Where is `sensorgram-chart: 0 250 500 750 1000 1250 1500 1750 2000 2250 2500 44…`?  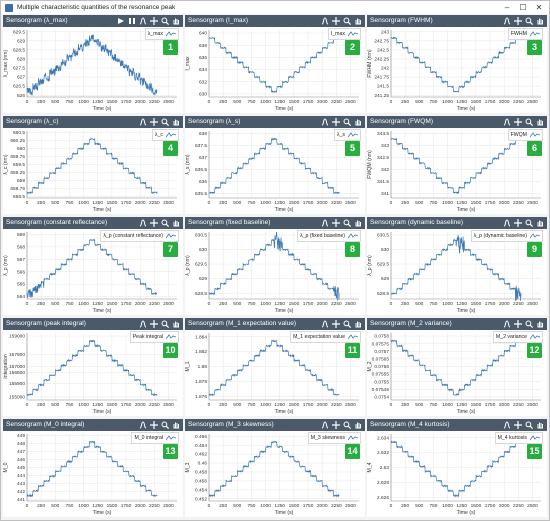
sensorgram-chart: 0 250 500 750 1000 1250 1500 1750 2000 2250 2500 44… is located at coordinates (93, 474).